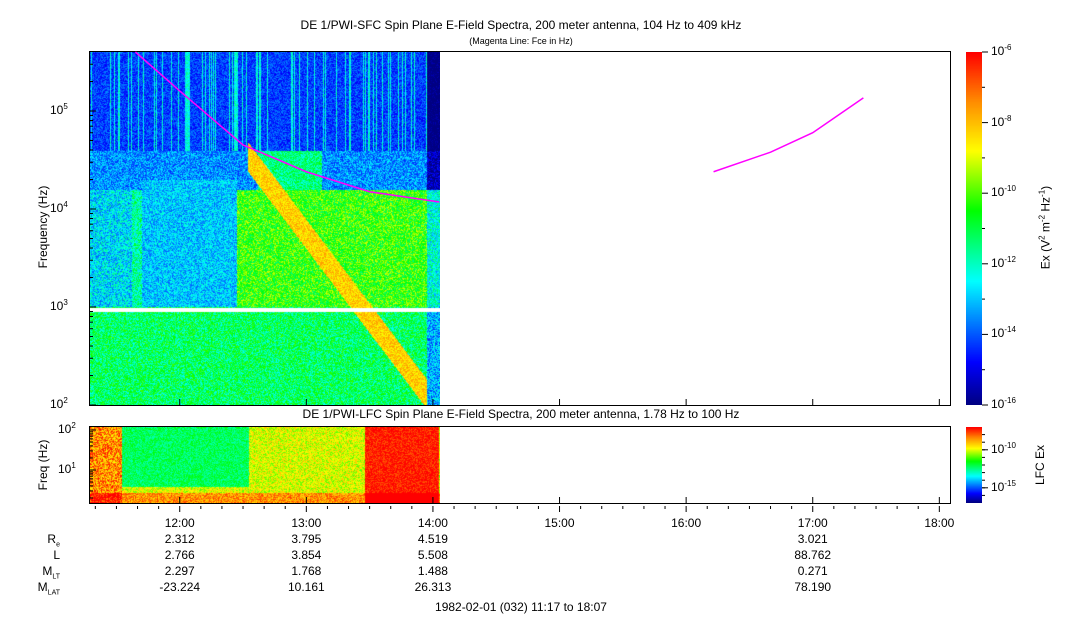 This screenshot has width=1083, height=620. Describe the element at coordinates (306, 539) in the screenshot. I see `ephemeris-value: 3.795` at that location.